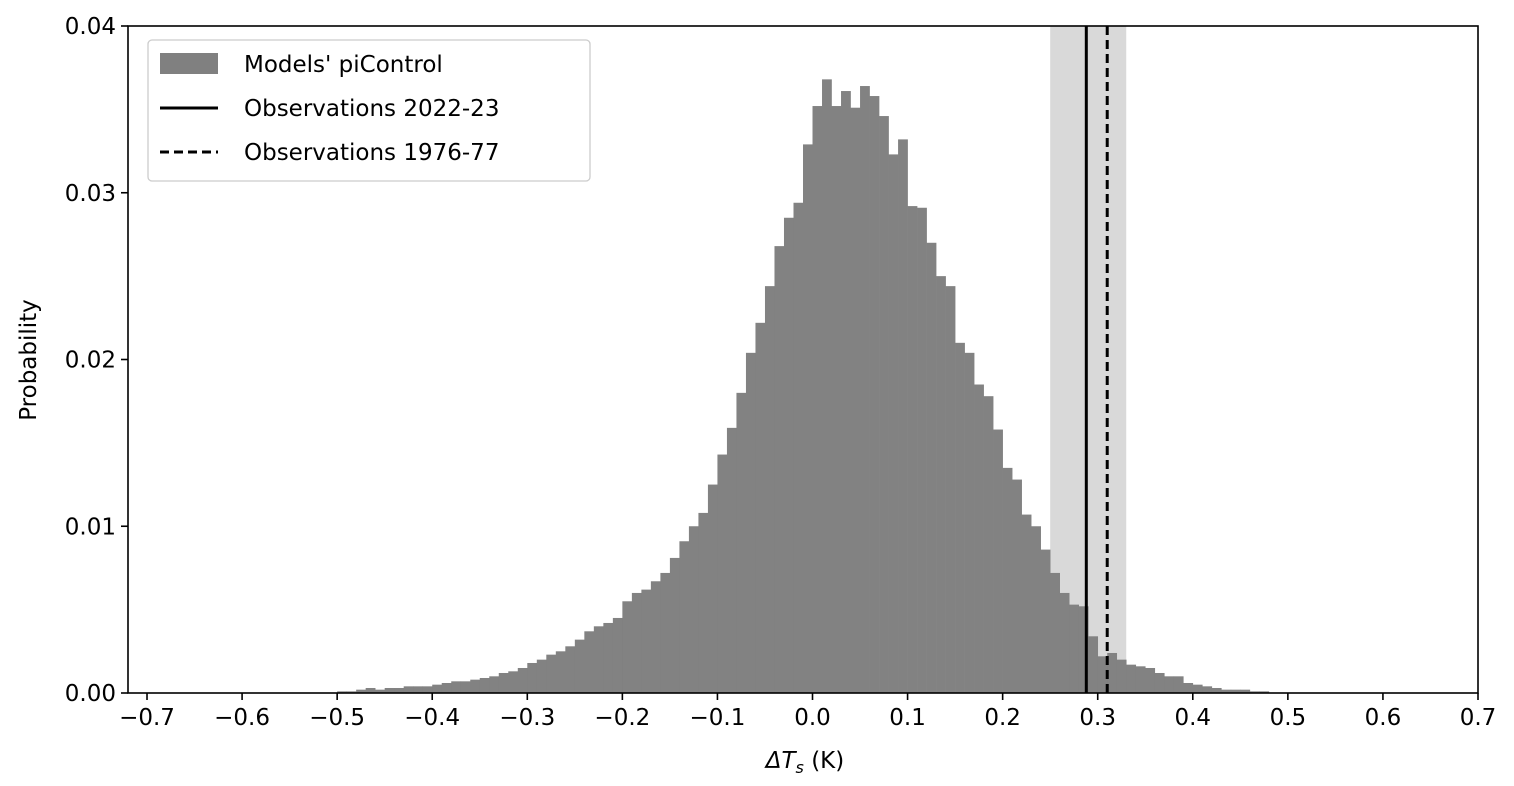  What do you see at coordinates (90, 194) in the screenshot?
I see `y-tick-label: 0.03` at bounding box center [90, 194].